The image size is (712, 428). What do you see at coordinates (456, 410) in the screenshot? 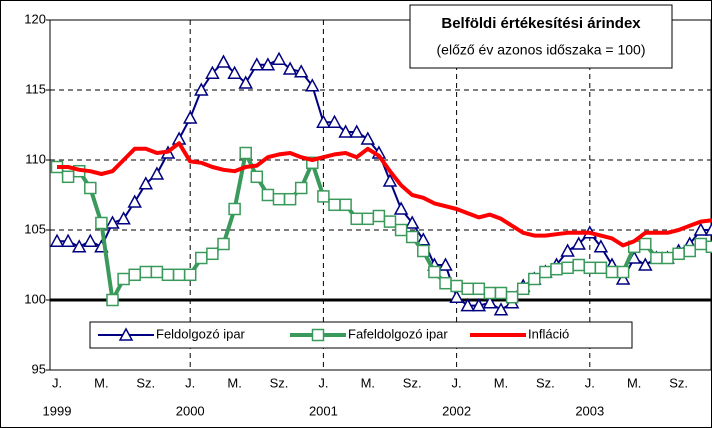
I see `x-year-label: 2002` at bounding box center [456, 410].